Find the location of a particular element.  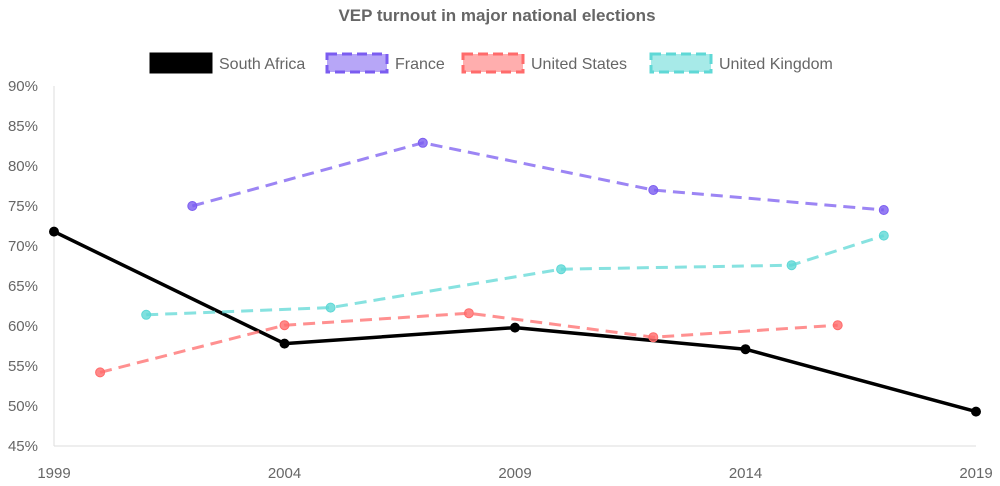

x-tick-label: 2004 is located at coordinates (284, 473).